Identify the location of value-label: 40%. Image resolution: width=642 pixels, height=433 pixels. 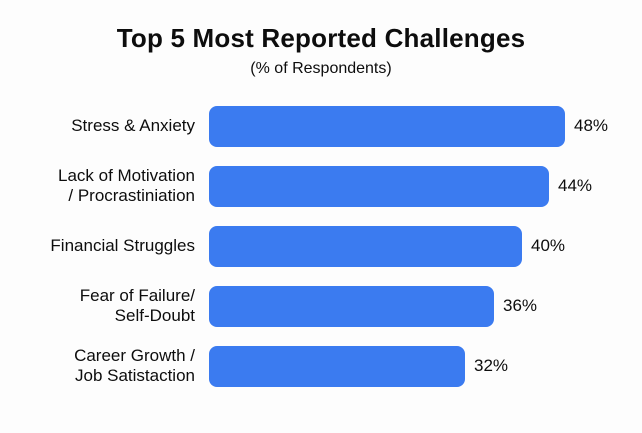
(548, 246).